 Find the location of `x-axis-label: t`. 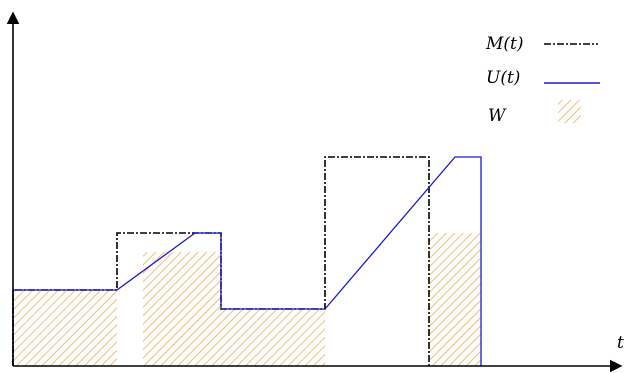

x-axis-label: t is located at coordinates (620, 343).